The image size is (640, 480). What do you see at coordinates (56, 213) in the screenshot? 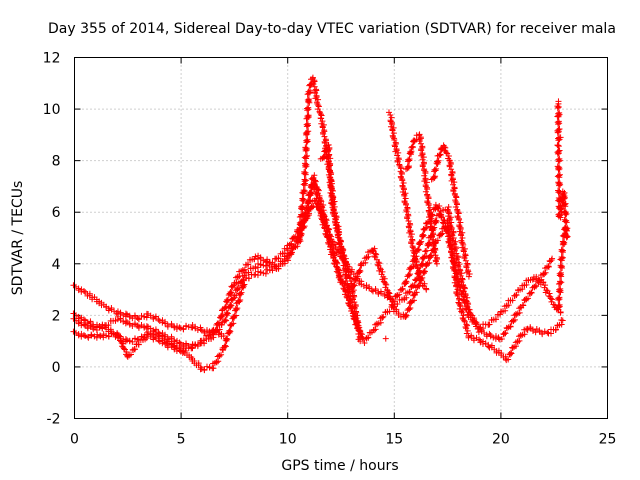
I see `y-tick-label: 6` at bounding box center [56, 213].